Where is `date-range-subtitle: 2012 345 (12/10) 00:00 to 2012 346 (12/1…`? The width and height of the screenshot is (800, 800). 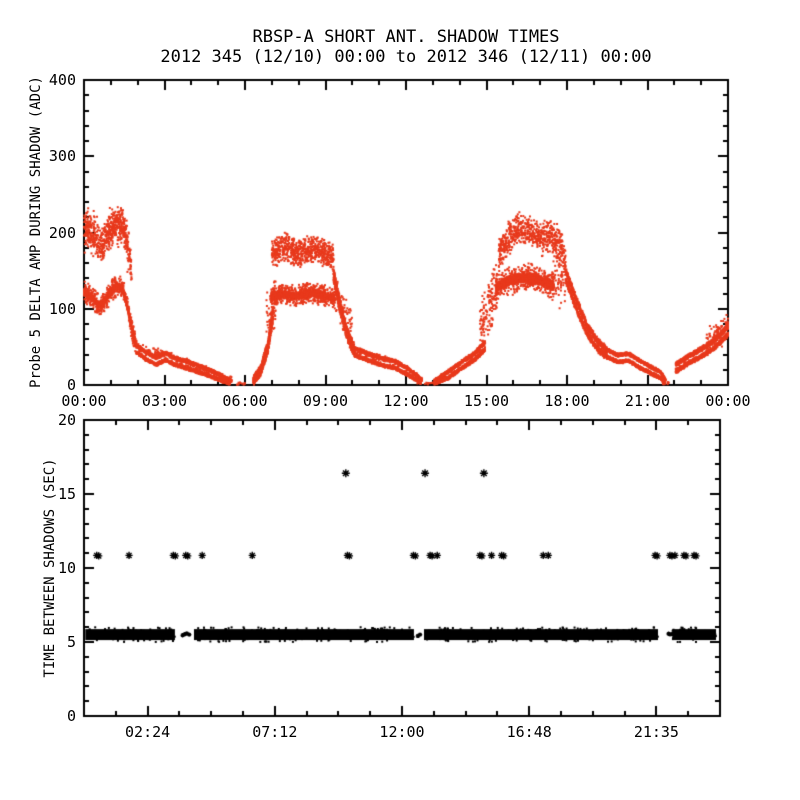
date-range-subtitle: 2012 345 (12/10) 00:00 to 2012 346 (12/1… is located at coordinates (406, 57).